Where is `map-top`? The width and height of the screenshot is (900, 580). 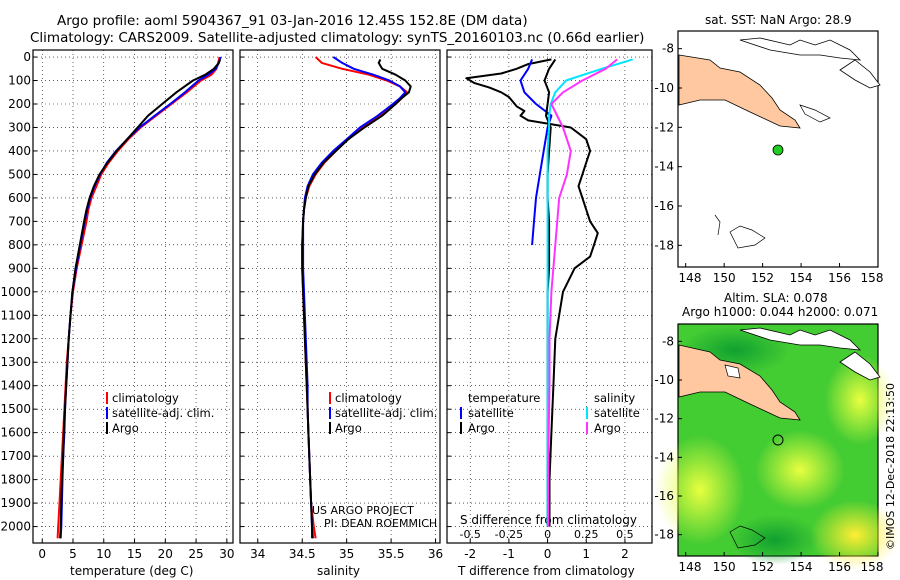
map-top is located at coordinates (779, 149).